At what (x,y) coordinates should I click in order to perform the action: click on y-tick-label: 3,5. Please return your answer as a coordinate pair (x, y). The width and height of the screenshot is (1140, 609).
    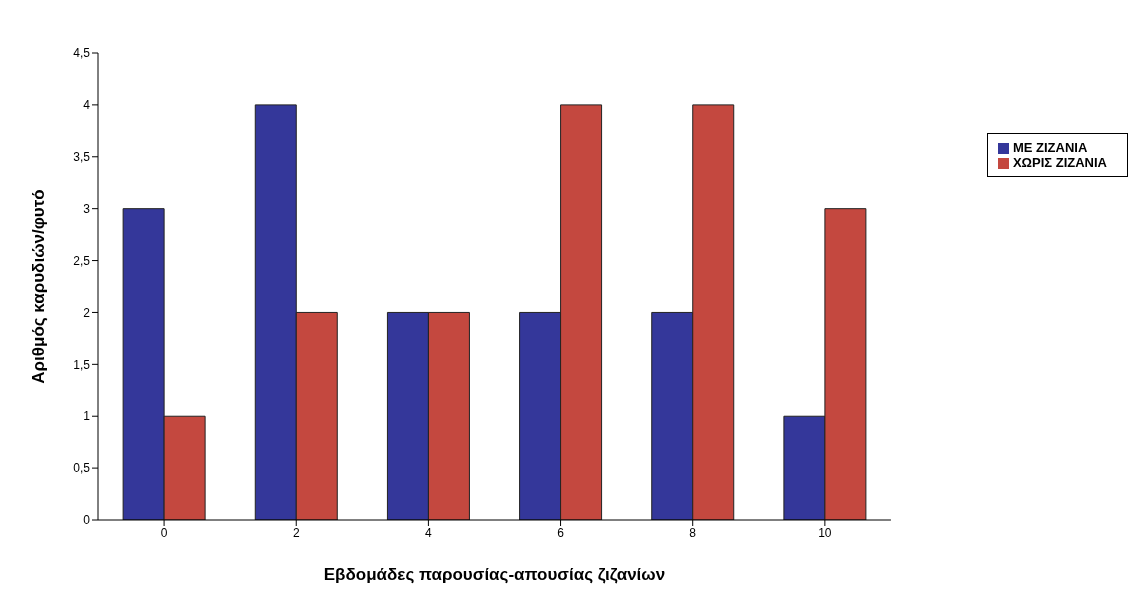
    Looking at the image, I should click on (82, 157).